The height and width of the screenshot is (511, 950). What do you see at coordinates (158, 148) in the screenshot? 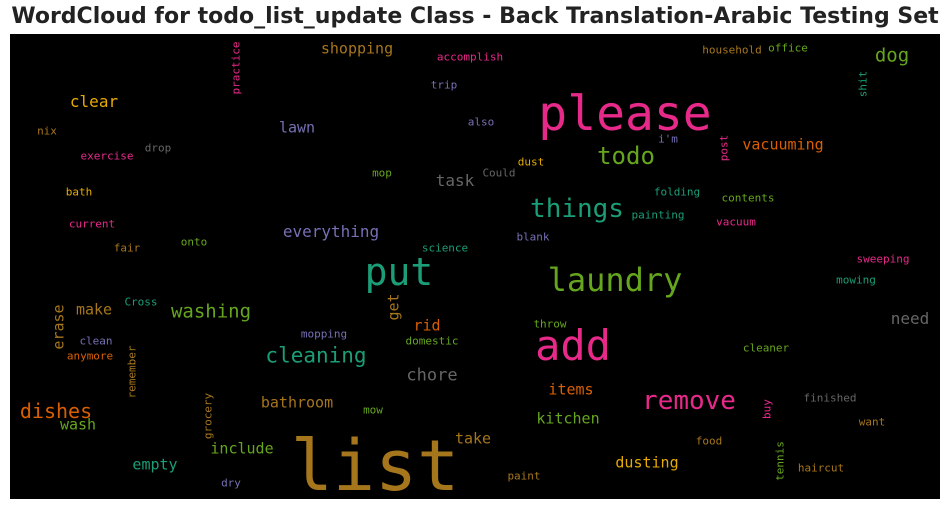
I see `word-drop: drop` at bounding box center [158, 148].